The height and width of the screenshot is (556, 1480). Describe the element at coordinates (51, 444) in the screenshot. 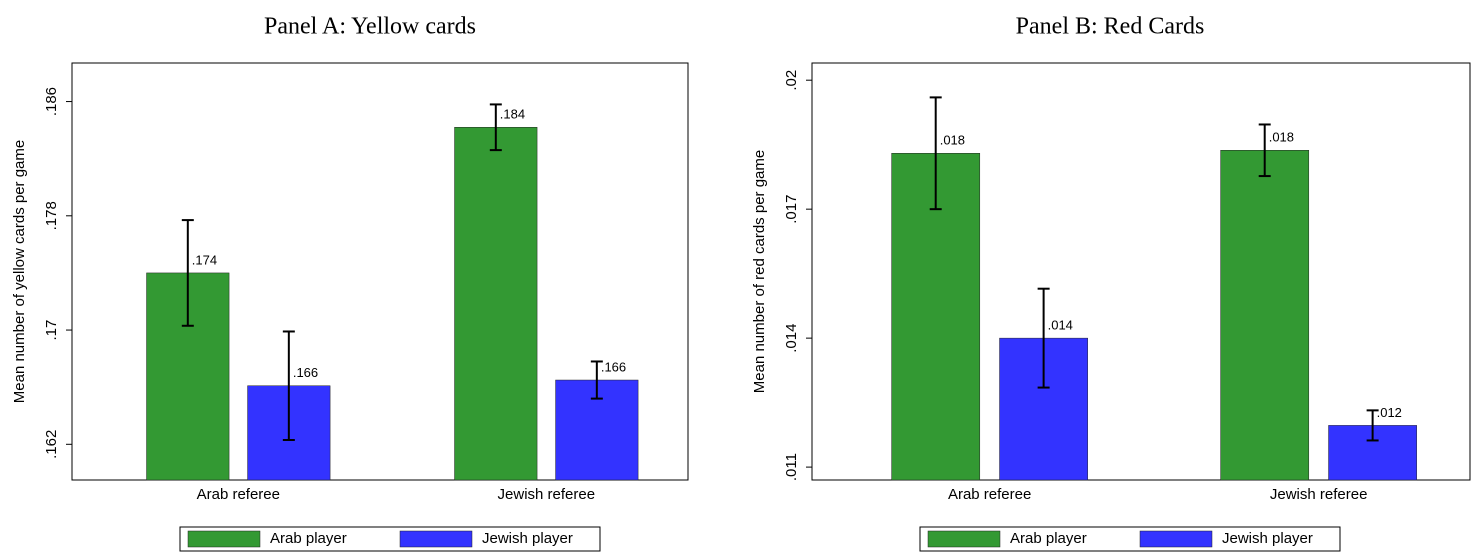

I see `y-tick-label: .162` at that location.